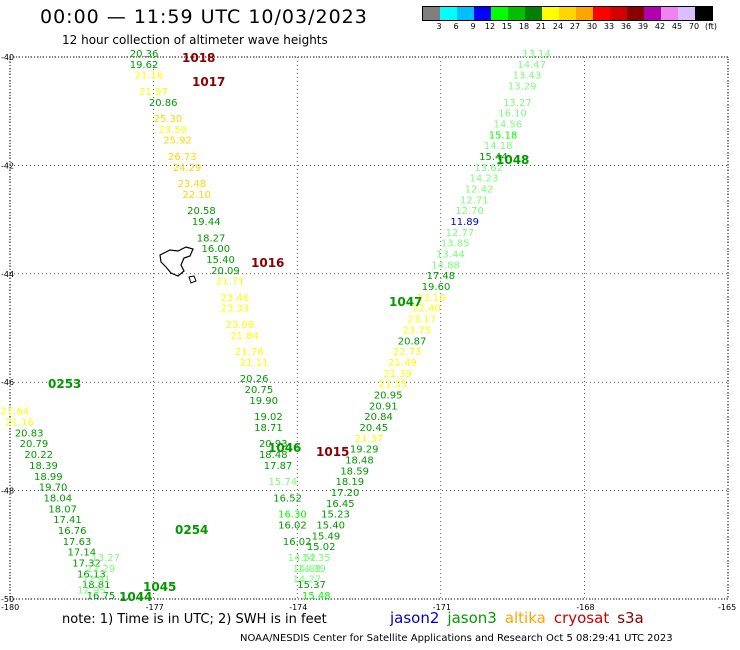 The image size is (740, 650). What do you see at coordinates (91, 591) in the screenshot?
I see `wave-height-label: 12.95` at bounding box center [91, 591].